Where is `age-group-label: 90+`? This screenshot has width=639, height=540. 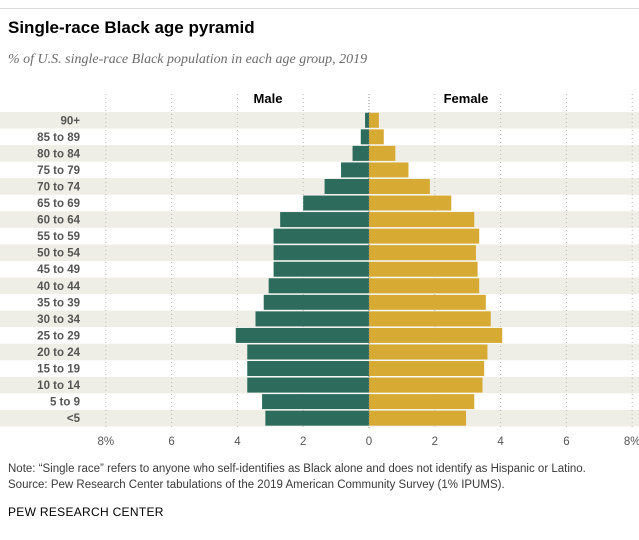
age-group-label: 90+ is located at coordinates (70, 121).